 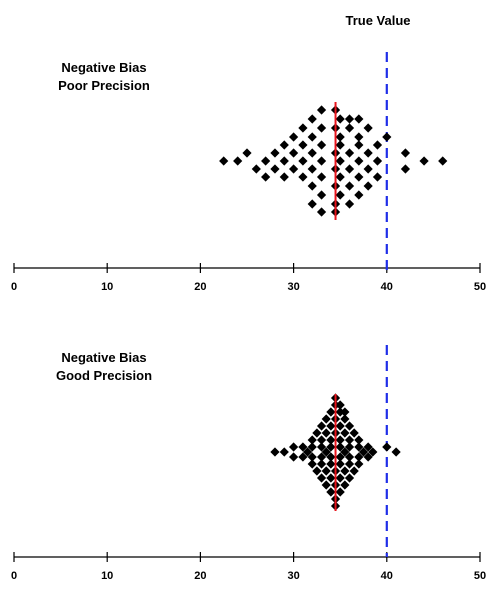 What do you see at coordinates (293, 287) in the screenshot?
I see `x-tick-label: 30` at bounding box center [293, 287].